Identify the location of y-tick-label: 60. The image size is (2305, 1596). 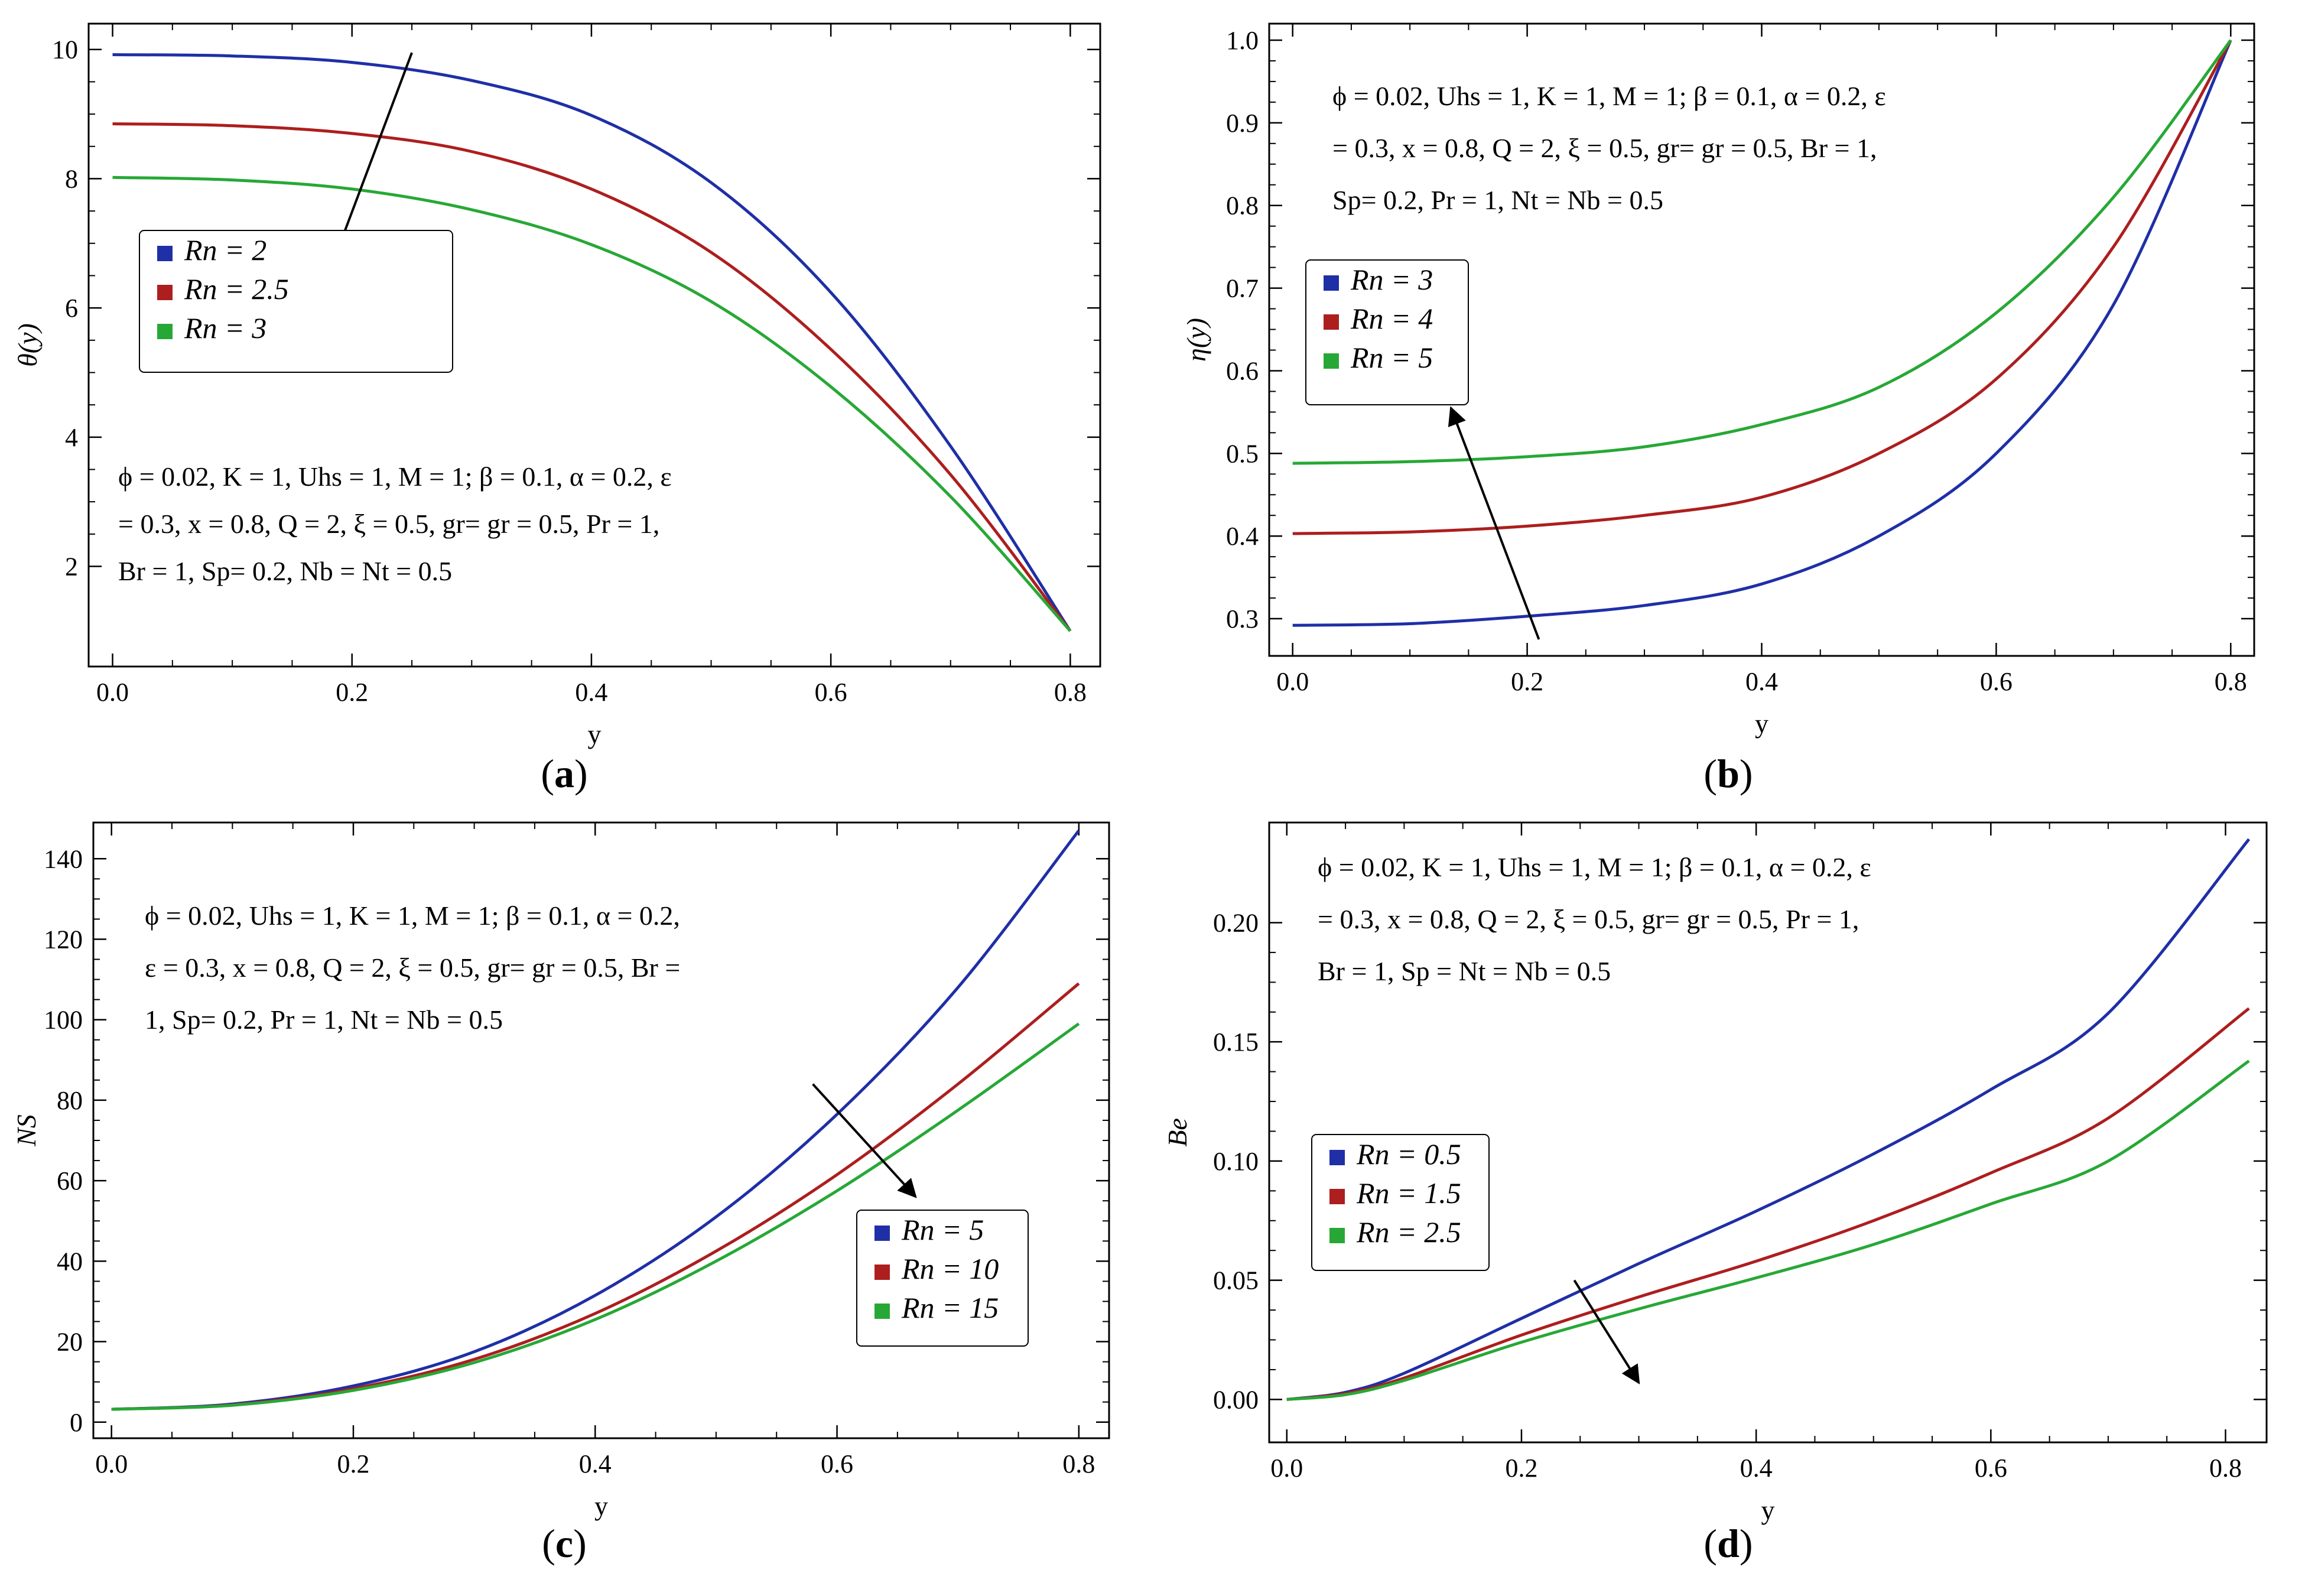
(70, 1180).